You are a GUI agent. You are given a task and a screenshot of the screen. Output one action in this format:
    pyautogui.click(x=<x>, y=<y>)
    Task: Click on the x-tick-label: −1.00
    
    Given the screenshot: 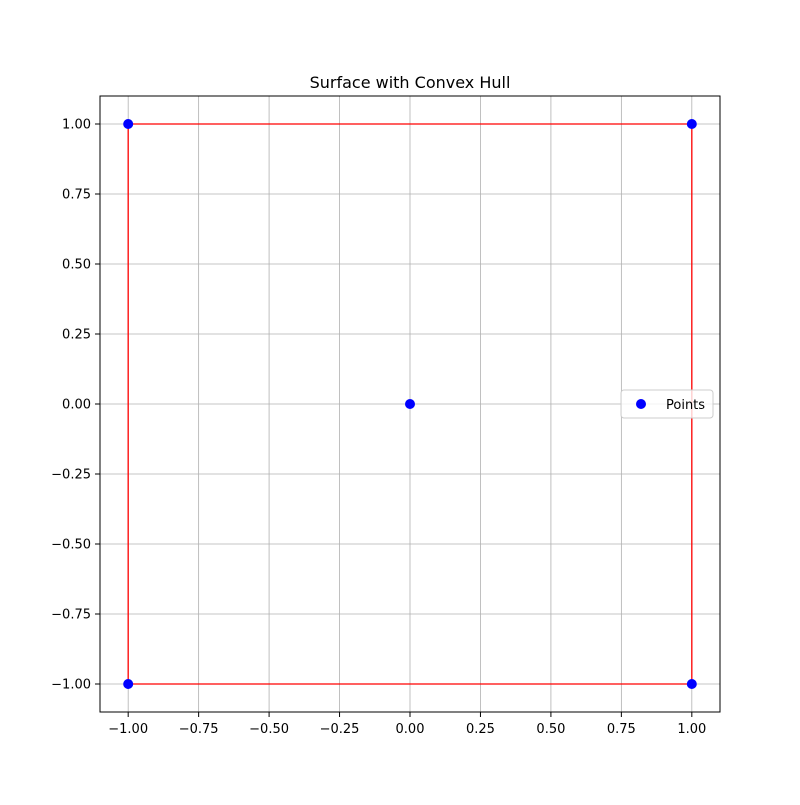 What is the action you would take?
    pyautogui.click(x=128, y=729)
    